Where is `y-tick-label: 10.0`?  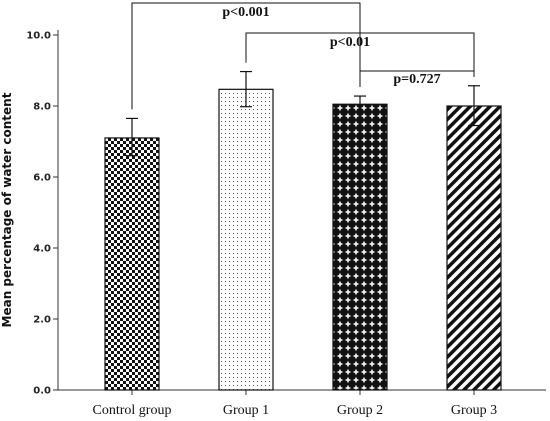
y-tick-label: 10.0 is located at coordinates (38, 36).